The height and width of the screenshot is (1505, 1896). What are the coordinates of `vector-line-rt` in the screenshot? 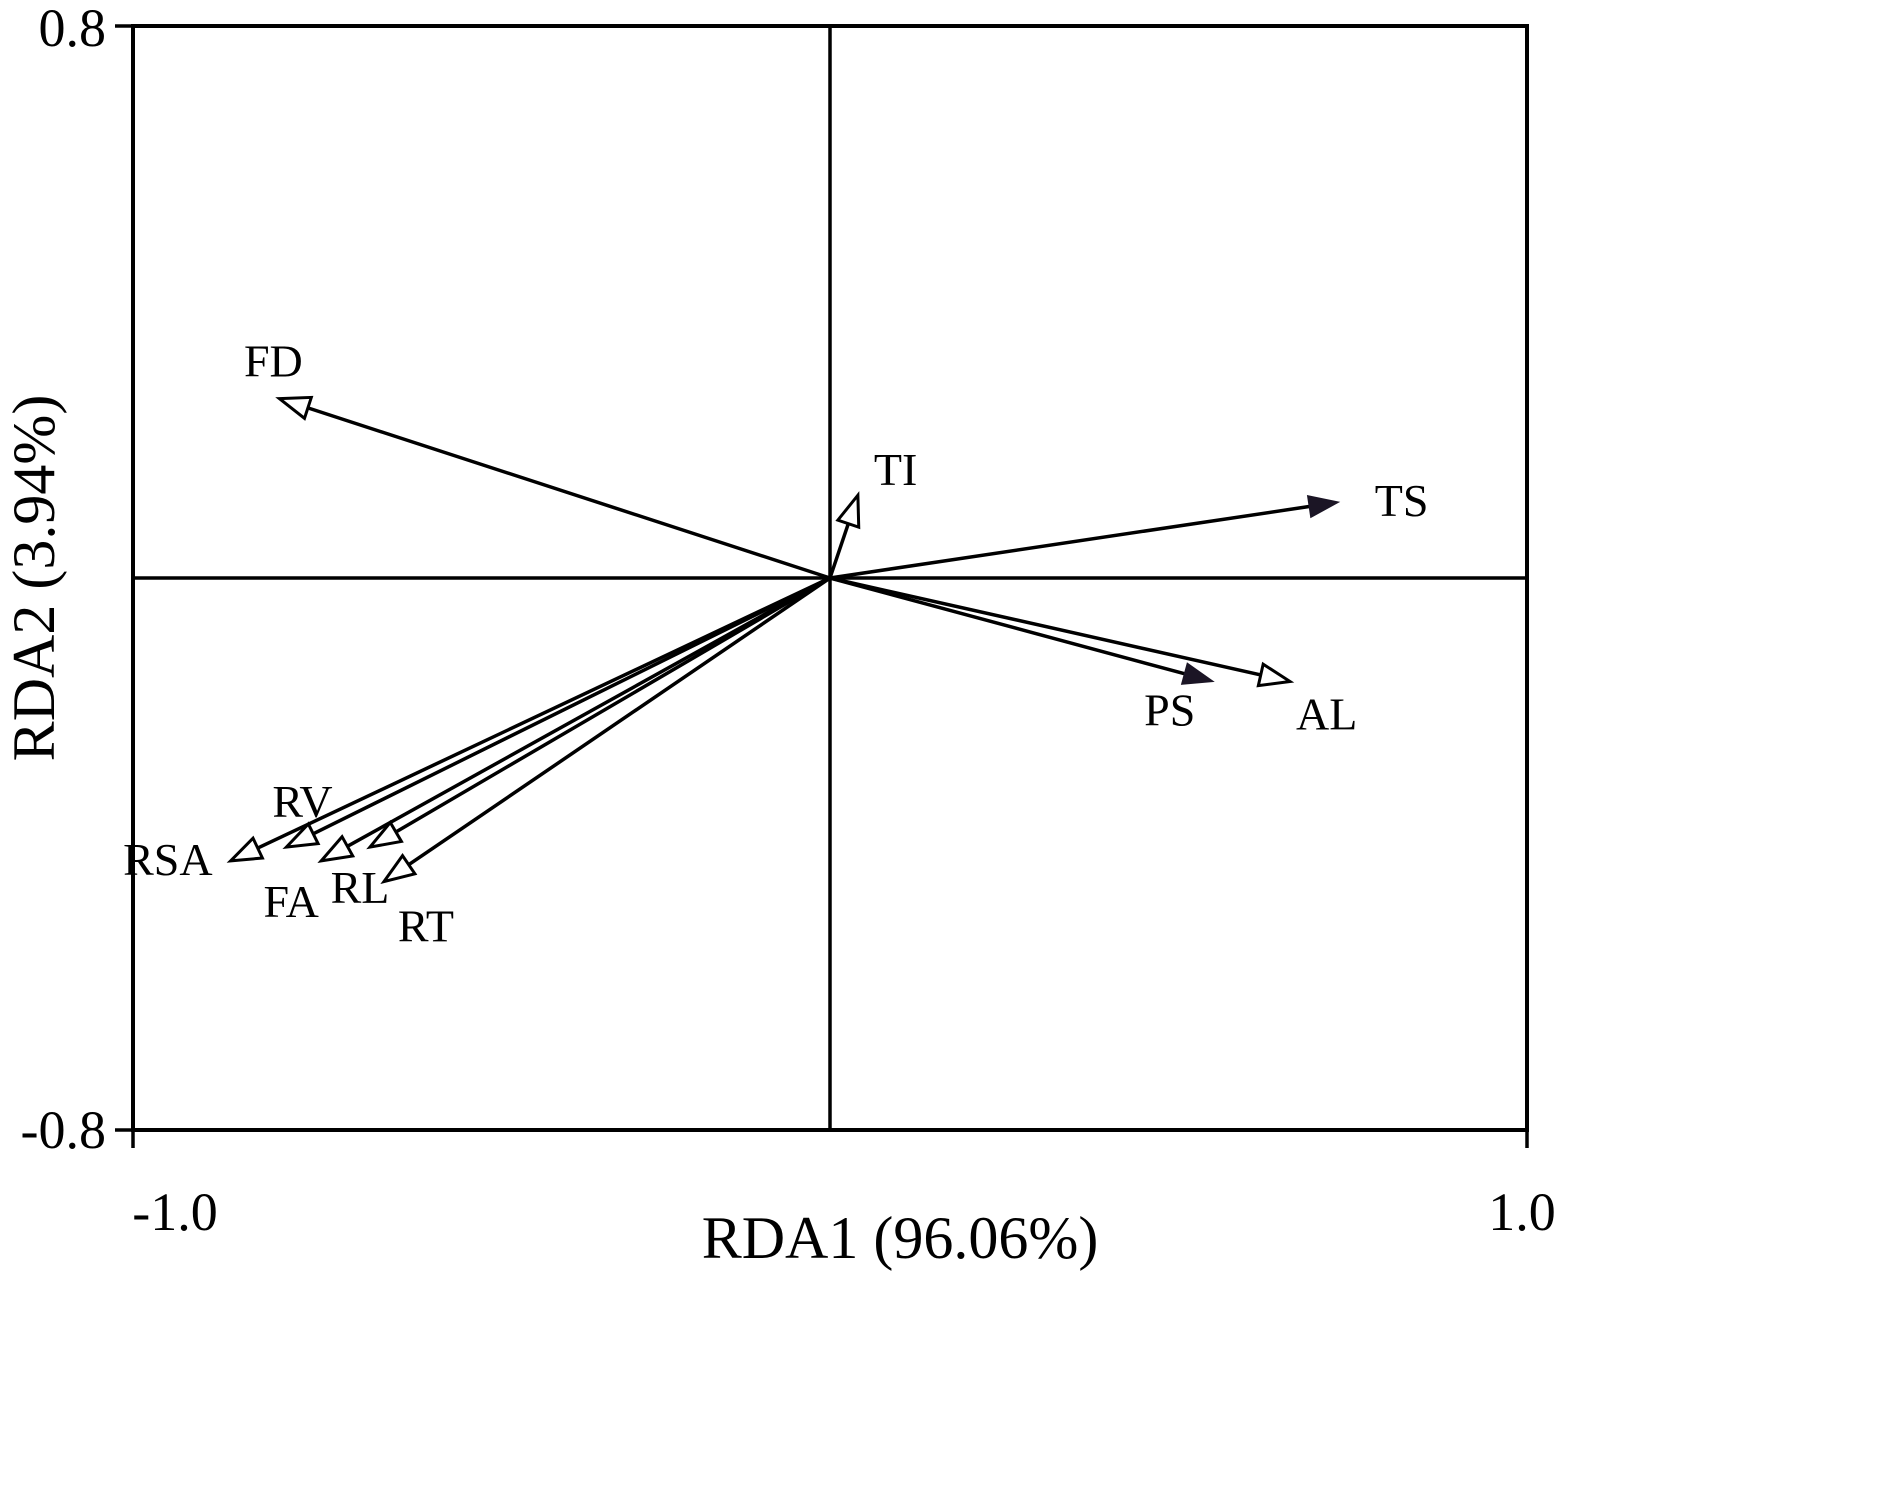 It's located at (619, 721).